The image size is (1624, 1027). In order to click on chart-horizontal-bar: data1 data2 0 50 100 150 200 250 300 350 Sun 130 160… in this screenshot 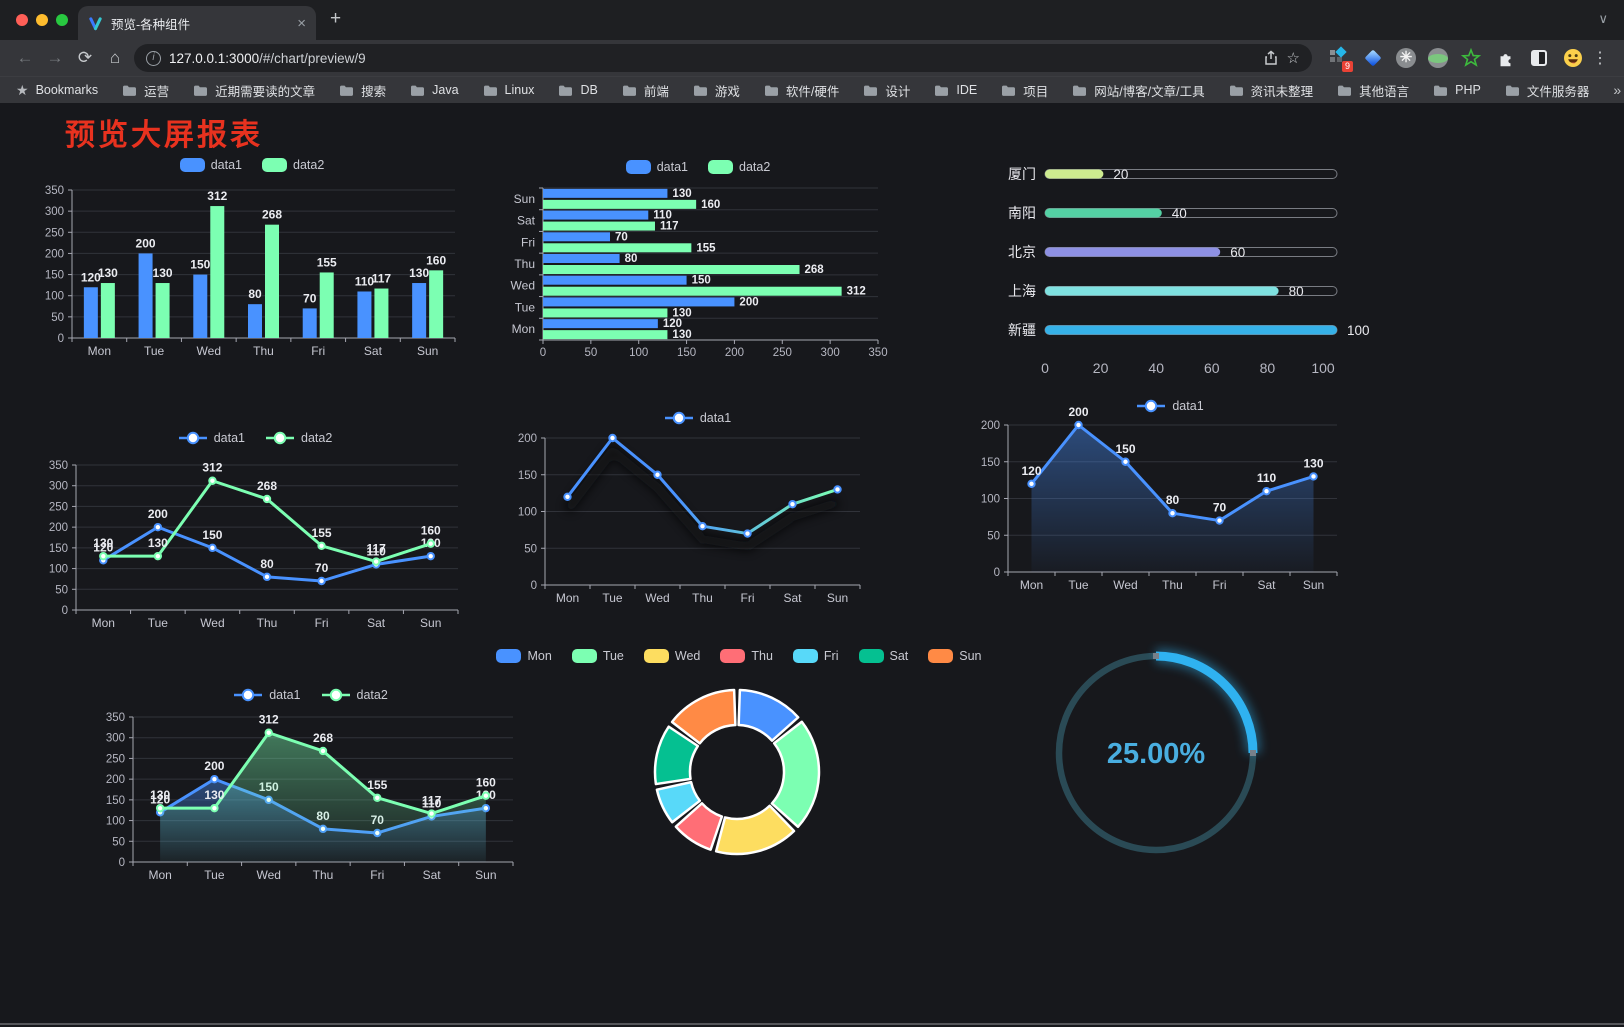, I will do `click(698, 262)`.